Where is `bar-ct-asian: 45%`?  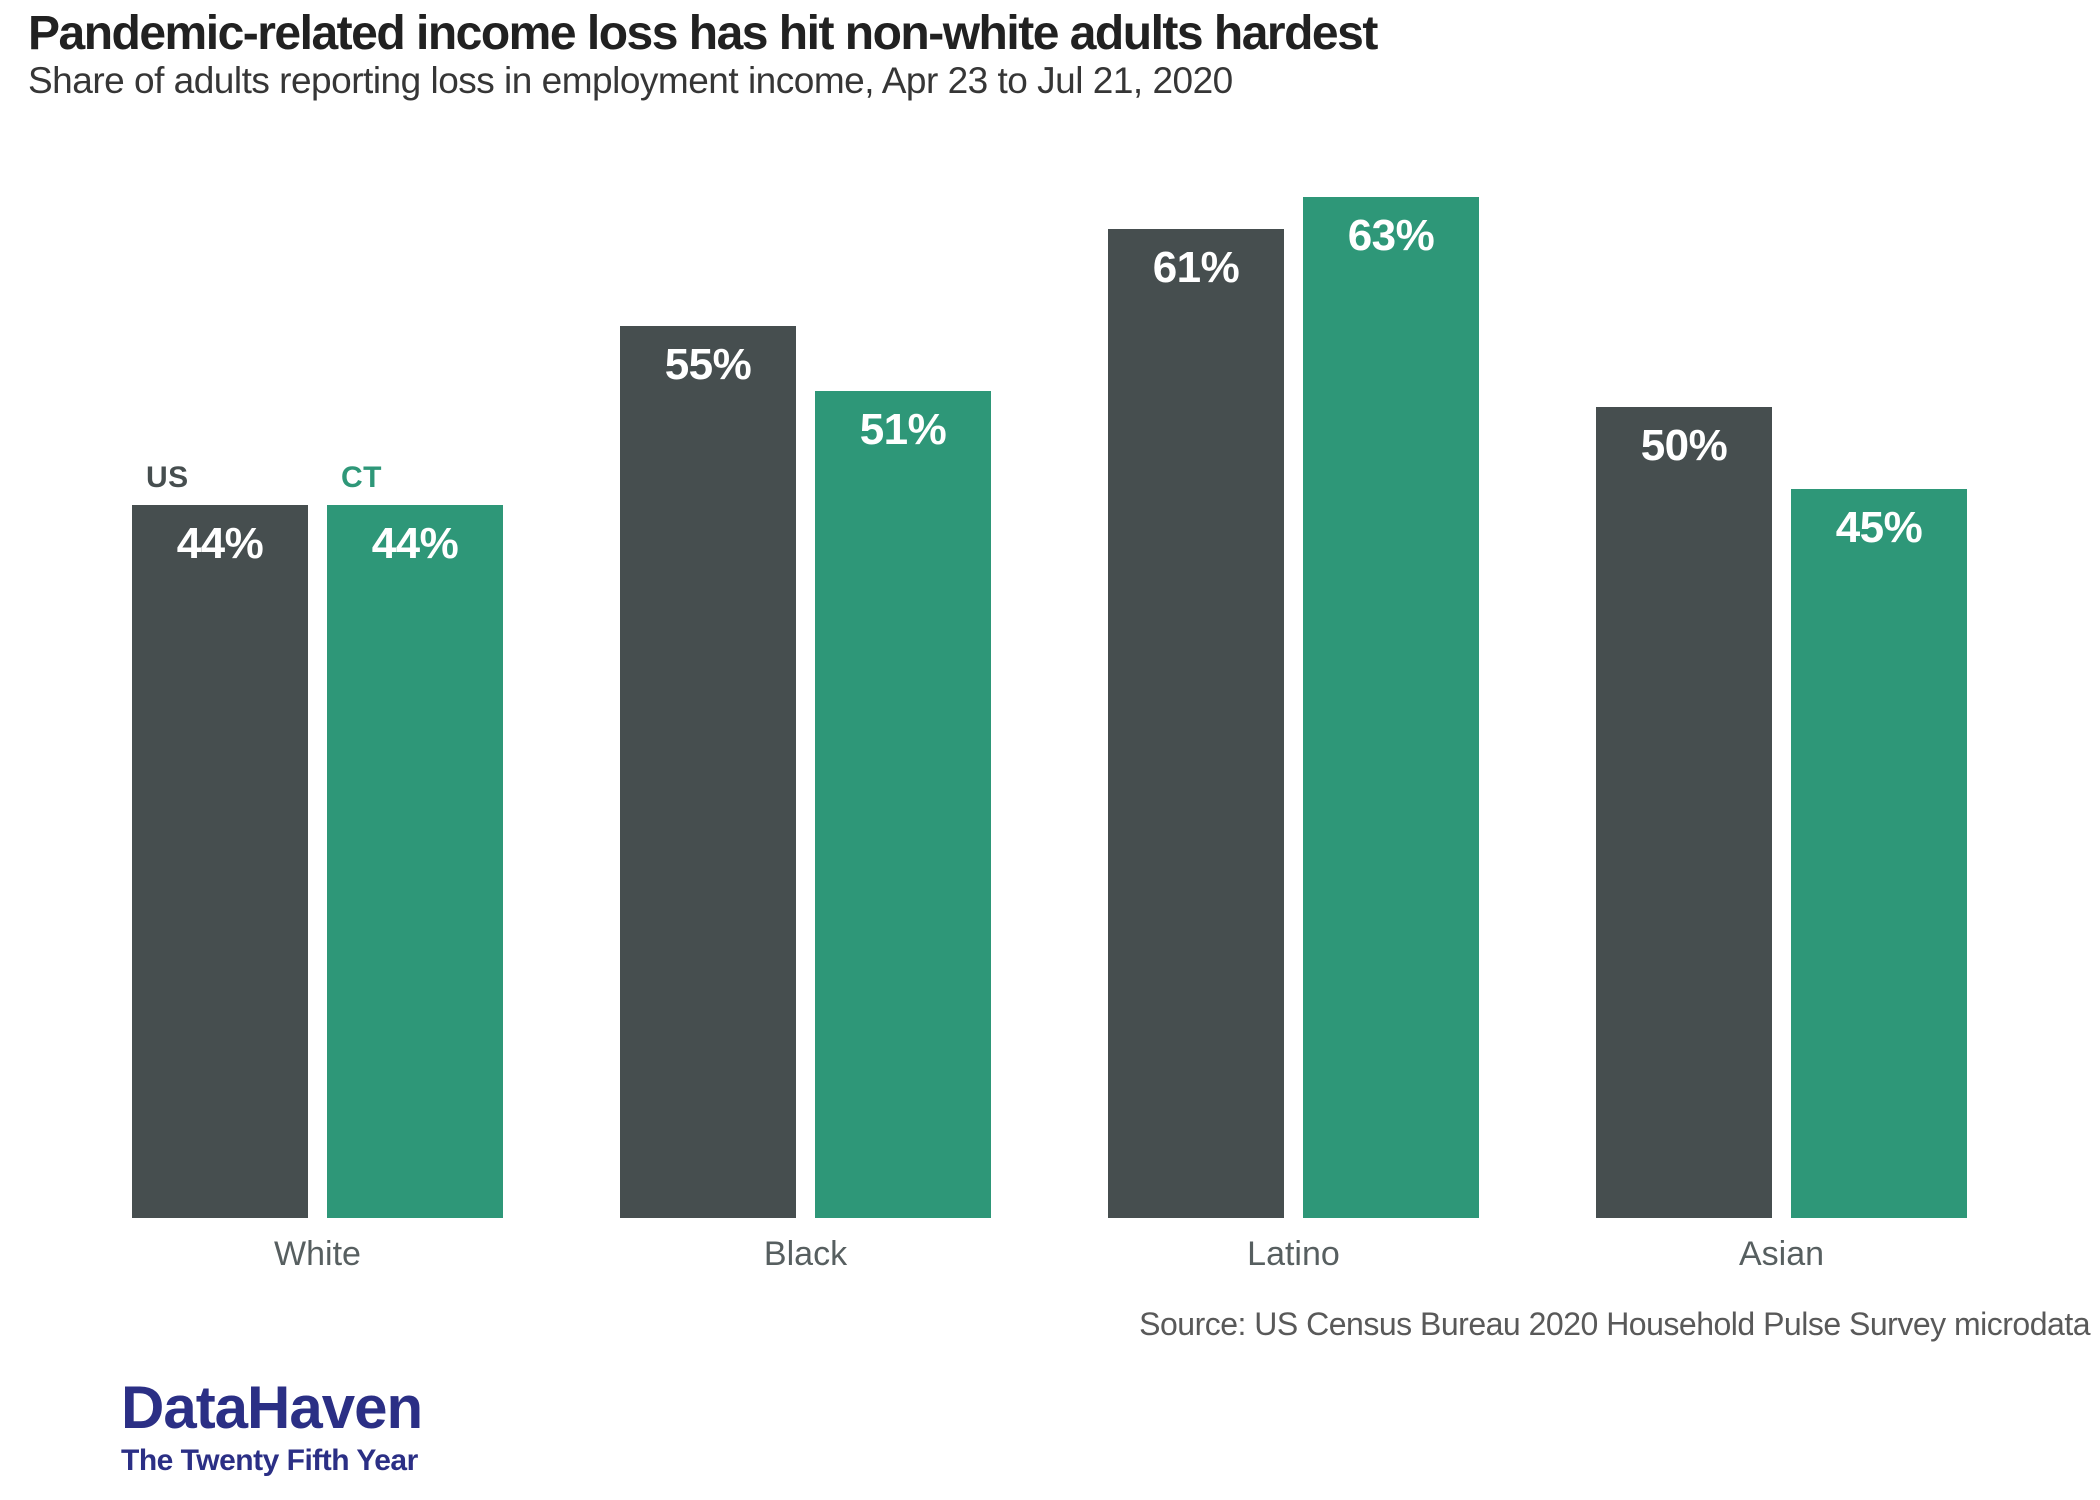
bar-ct-asian: 45% is located at coordinates (1879, 853).